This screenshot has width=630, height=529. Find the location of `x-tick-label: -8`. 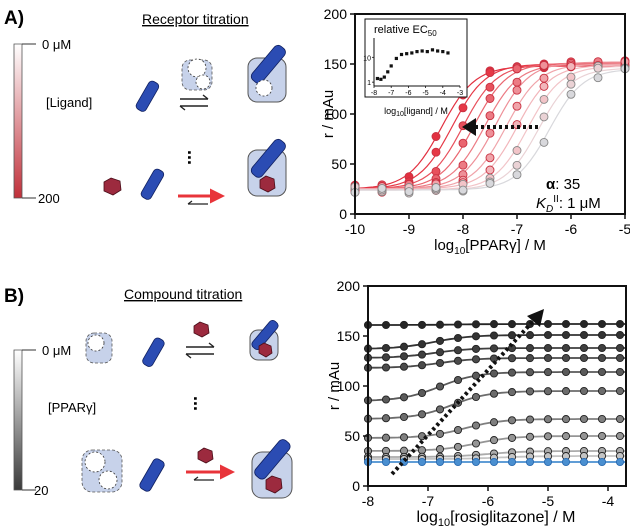

x-tick-label: -8 is located at coordinates (463, 229).